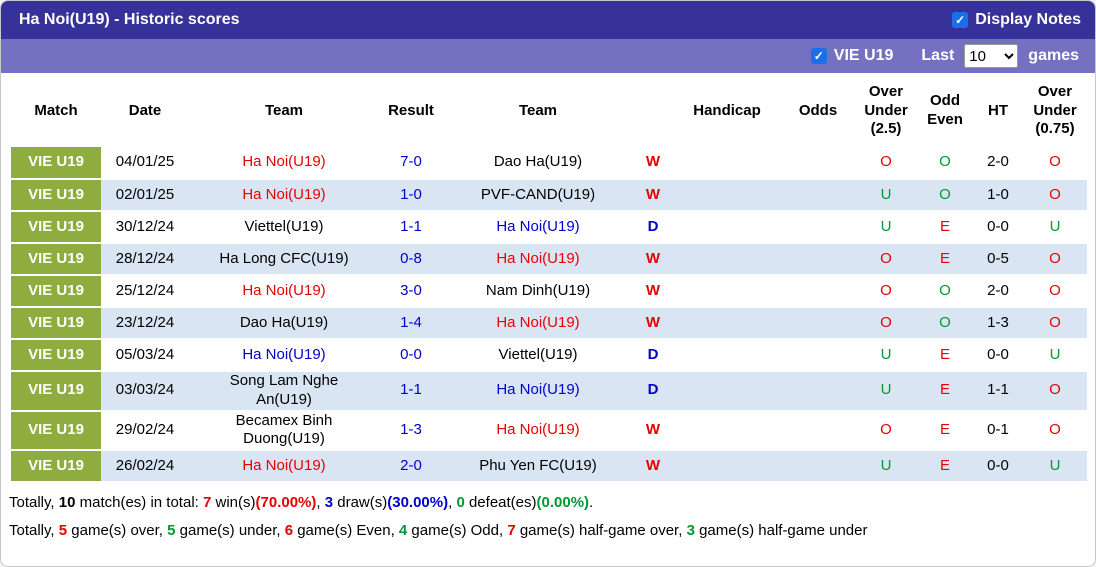  What do you see at coordinates (145, 466) in the screenshot?
I see `date-cell: 26/02/24` at bounding box center [145, 466].